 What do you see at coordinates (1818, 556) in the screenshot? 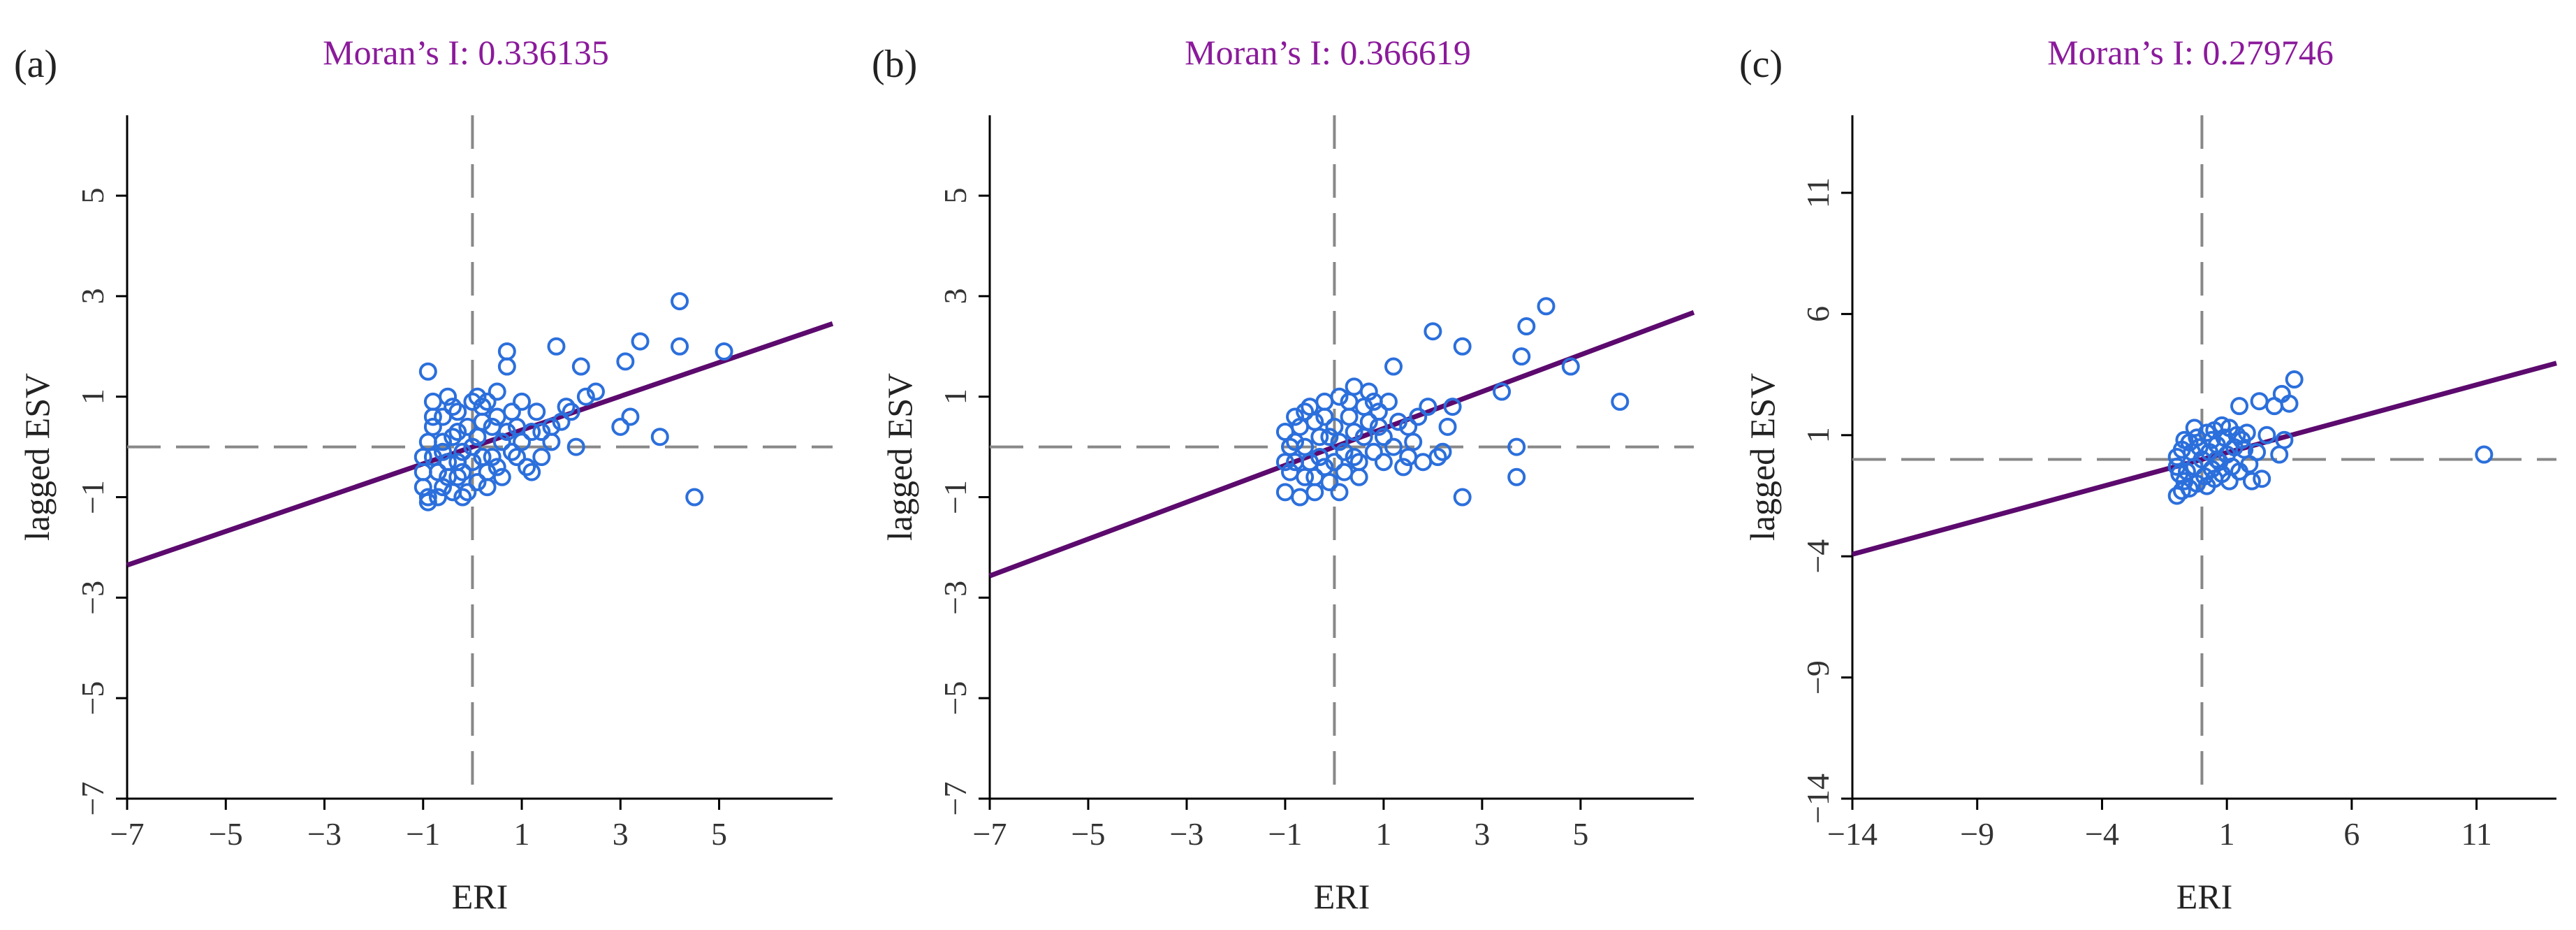
I see `y-tick-label: −4` at bounding box center [1818, 556].